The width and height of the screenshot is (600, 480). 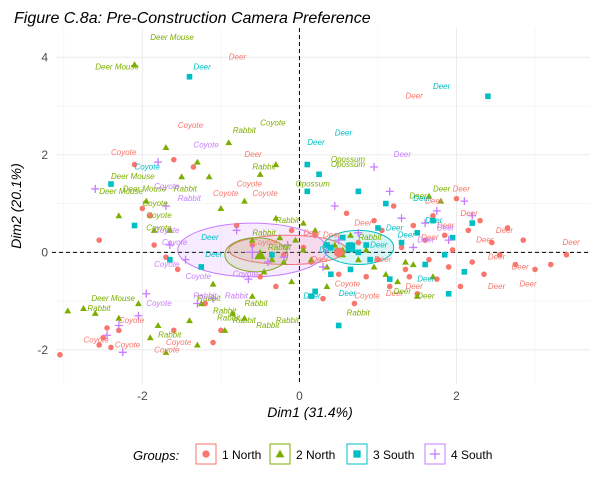 I want to click on y-tick-label: 0, so click(x=44, y=252).